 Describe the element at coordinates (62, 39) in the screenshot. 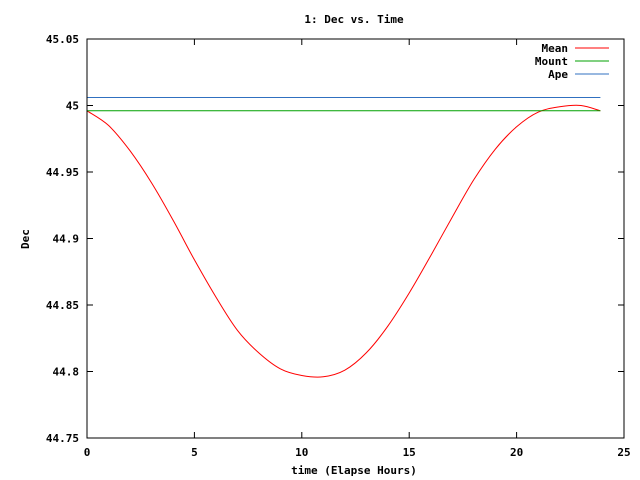

I see `y-tick-label: 45.05` at that location.